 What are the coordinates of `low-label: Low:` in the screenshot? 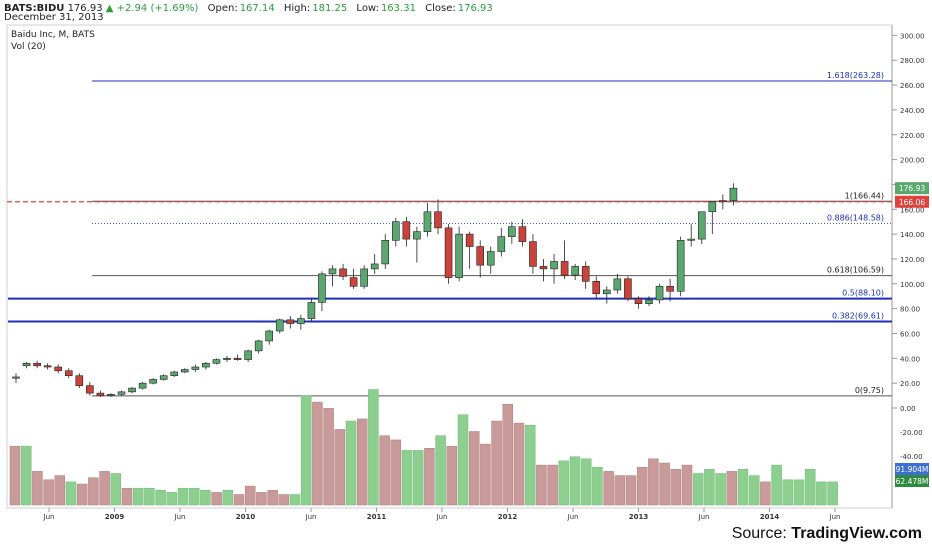 It's located at (367, 8).